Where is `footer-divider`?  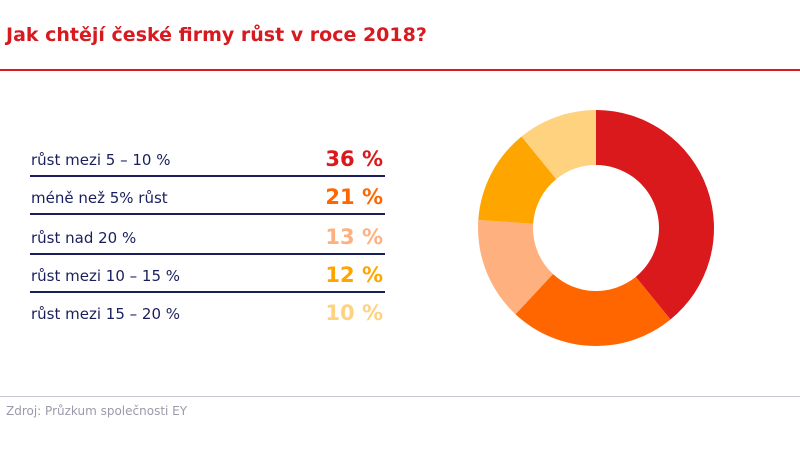 footer-divider is located at coordinates (400, 396).